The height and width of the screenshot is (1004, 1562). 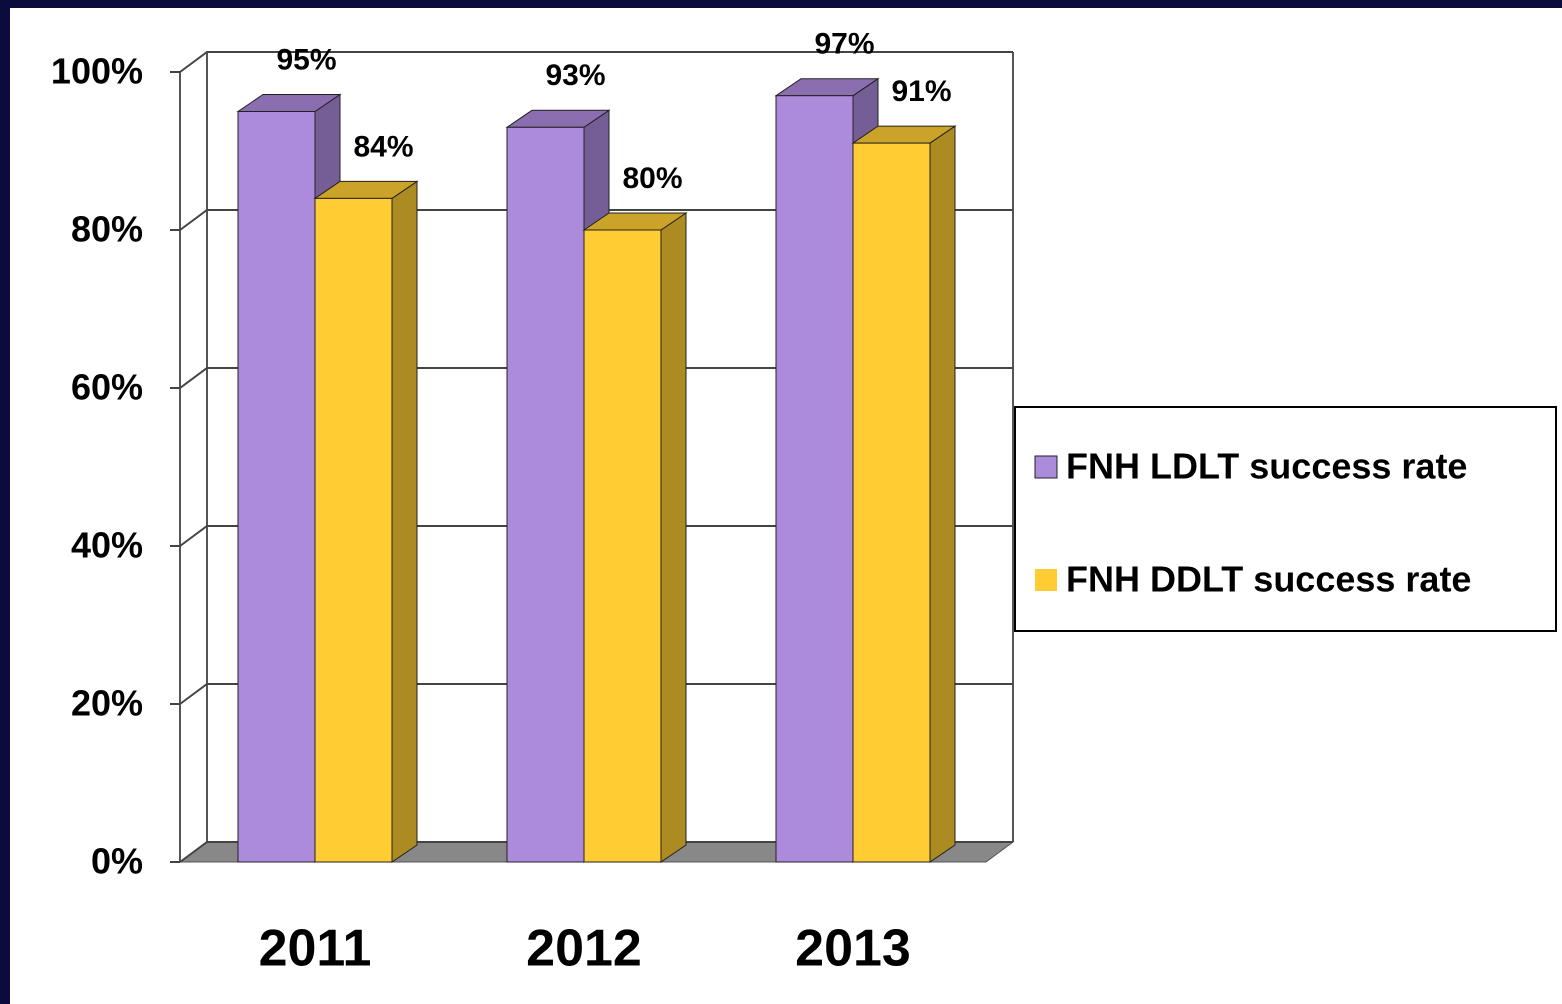 I want to click on y-tick-label: 60%, so click(x=107, y=387).